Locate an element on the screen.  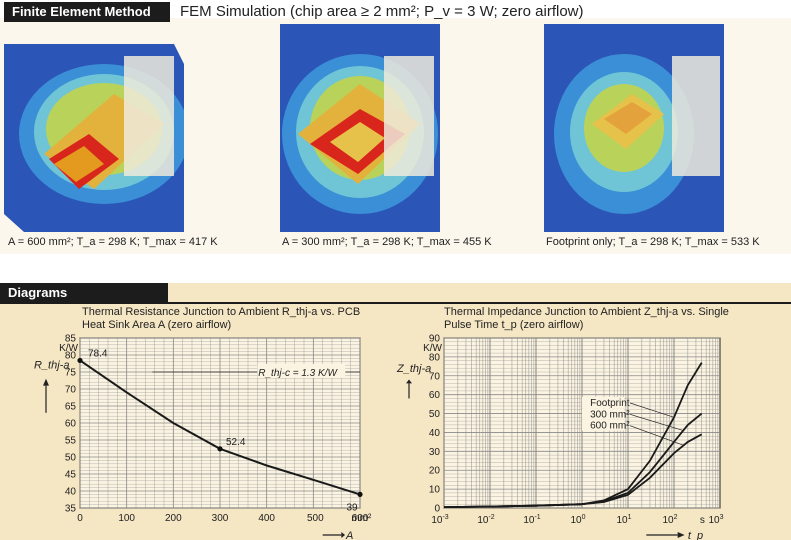
chart2-y-arrowhead is located at coordinates (409, 381).